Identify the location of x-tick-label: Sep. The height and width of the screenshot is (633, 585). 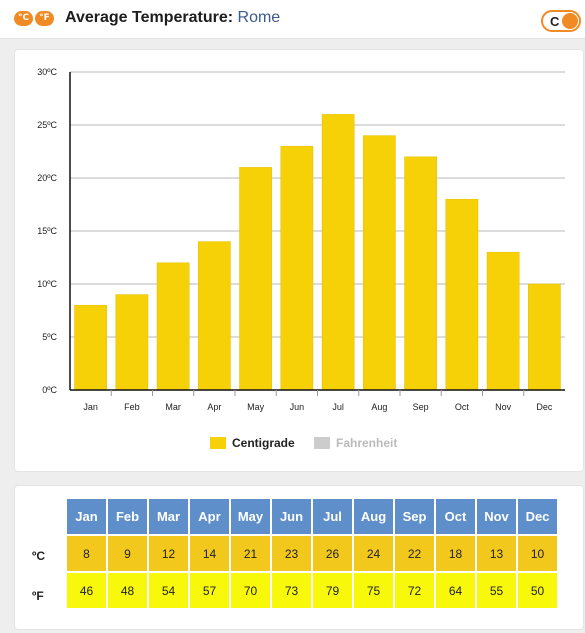
(421, 407).